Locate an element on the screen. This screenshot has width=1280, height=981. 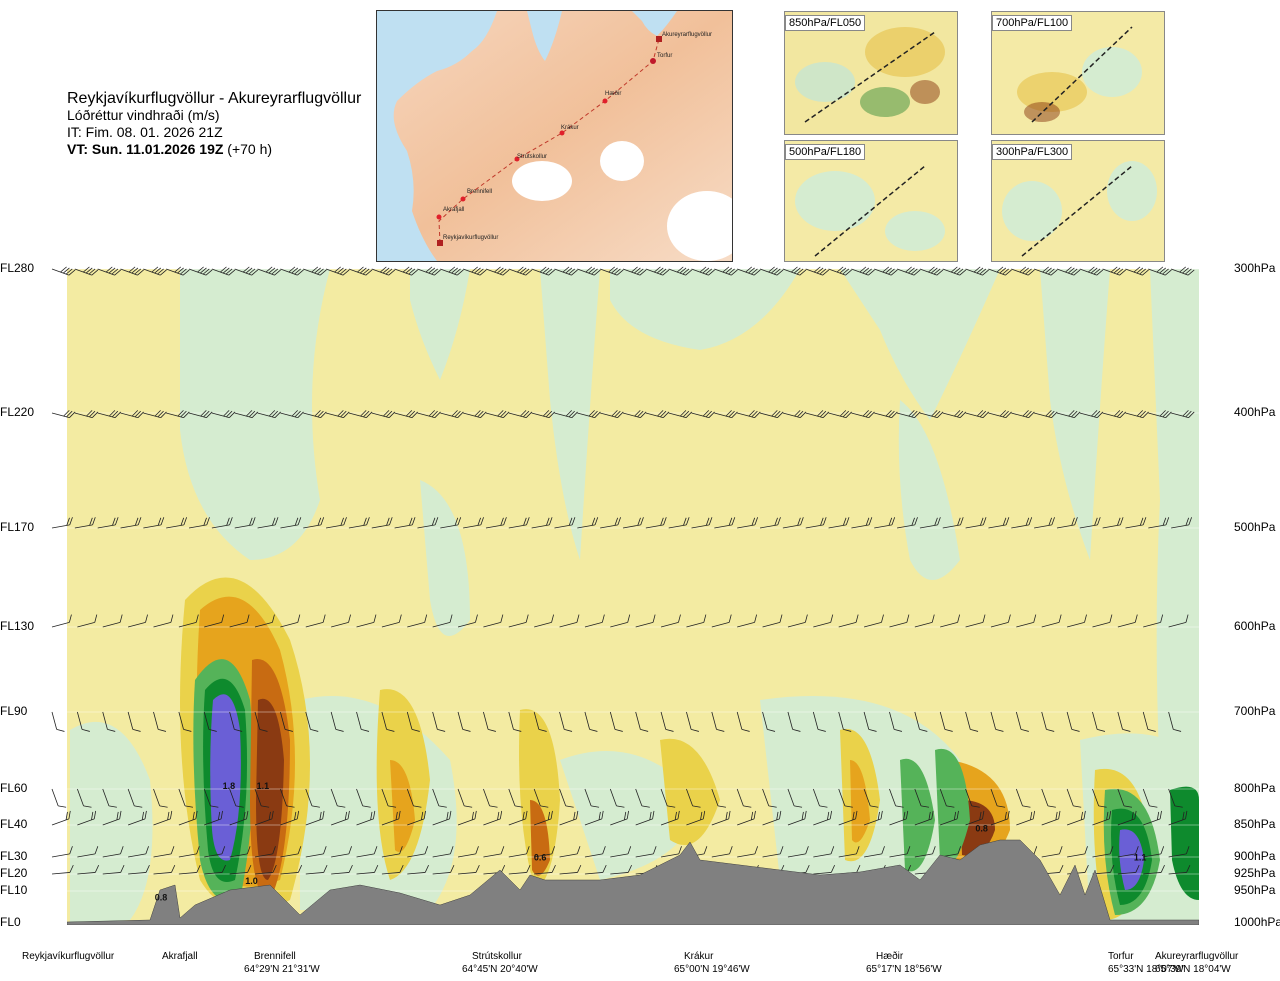
waypoint-name: Torfur is located at coordinates (1121, 956).